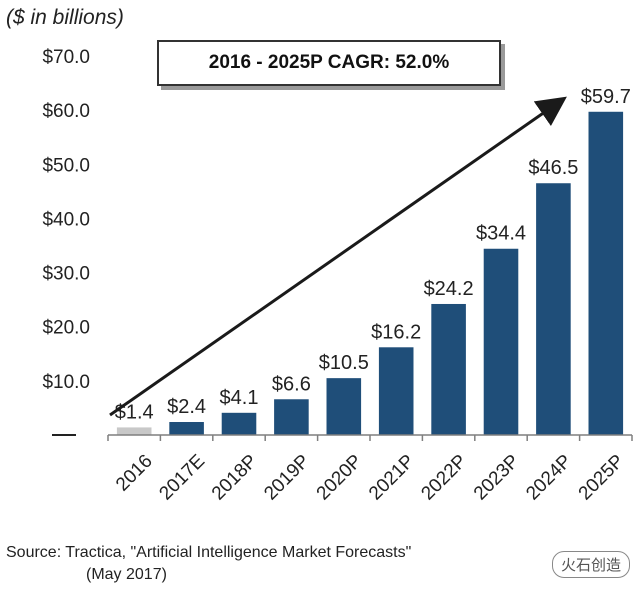 The width and height of the screenshot is (640, 594). I want to click on x-tick-label-2020P: 2020P, so click(340, 478).